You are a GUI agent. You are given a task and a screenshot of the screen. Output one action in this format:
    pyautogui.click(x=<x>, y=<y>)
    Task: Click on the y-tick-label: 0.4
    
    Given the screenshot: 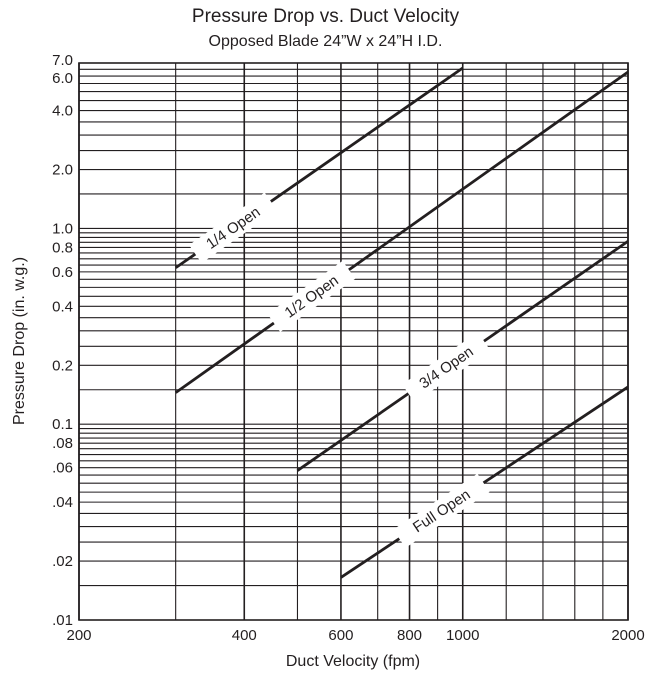 What is the action you would take?
    pyautogui.click(x=62, y=306)
    